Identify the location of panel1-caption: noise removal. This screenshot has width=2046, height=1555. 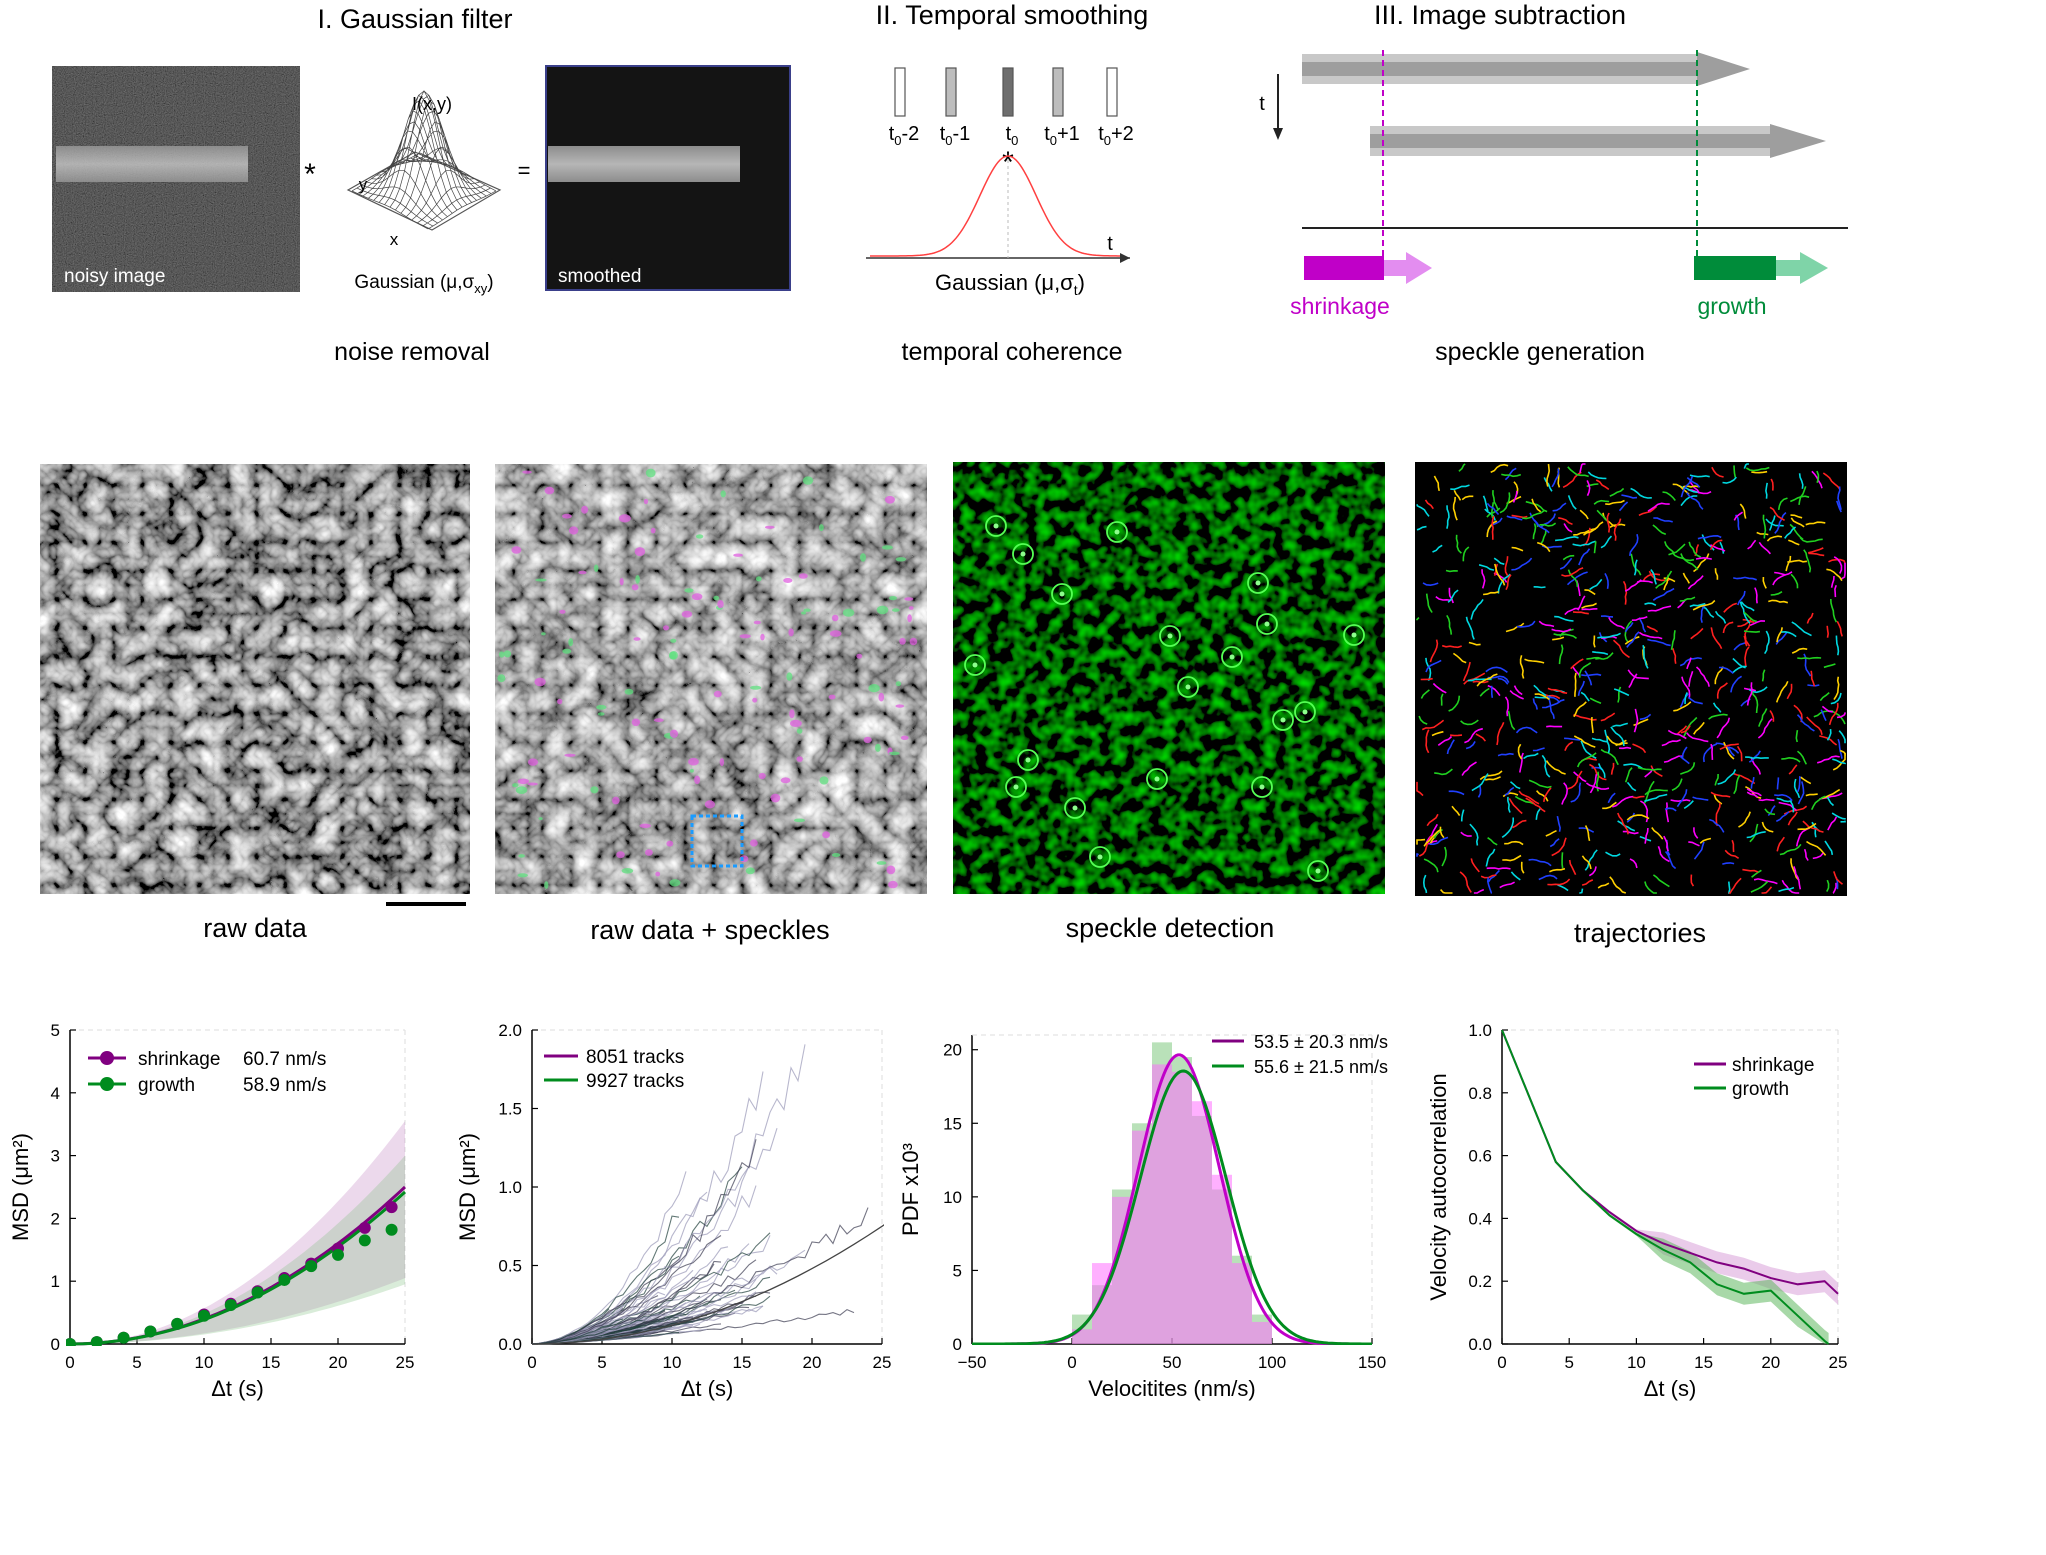
(412, 352).